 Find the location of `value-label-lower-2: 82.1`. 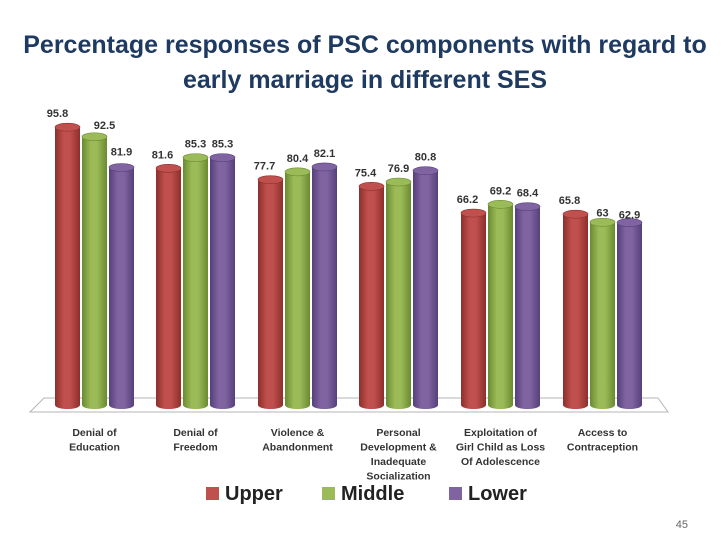

value-label-lower-2: 82.1 is located at coordinates (324, 154).